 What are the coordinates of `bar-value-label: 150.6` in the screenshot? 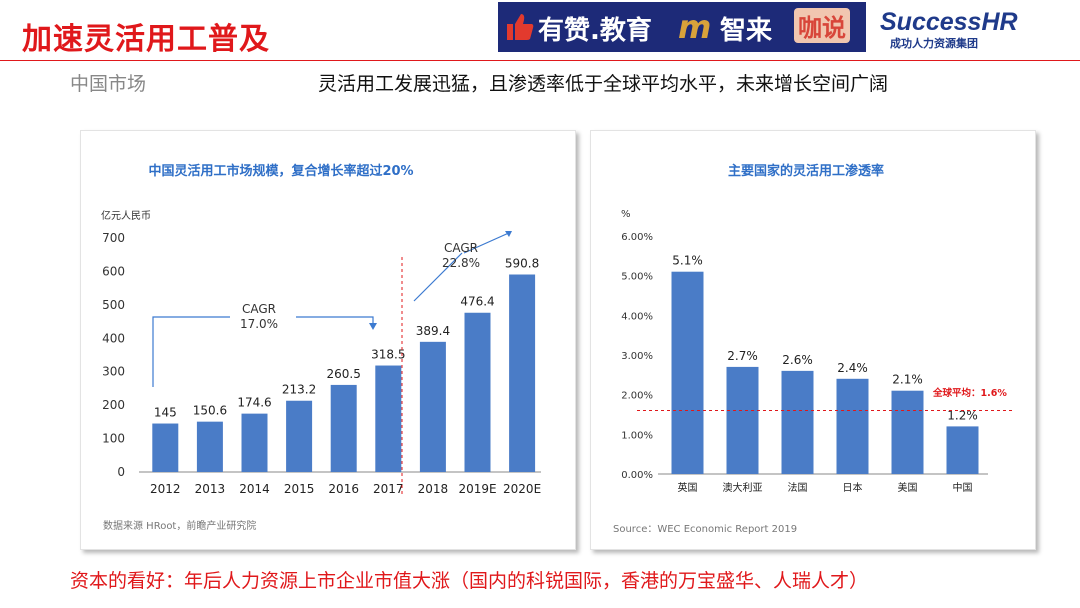 It's located at (210, 411).